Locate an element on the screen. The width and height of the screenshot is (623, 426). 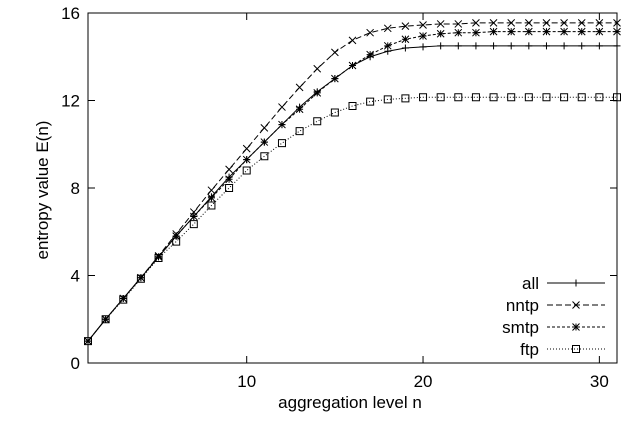
legend-label: all is located at coordinates (530, 283).